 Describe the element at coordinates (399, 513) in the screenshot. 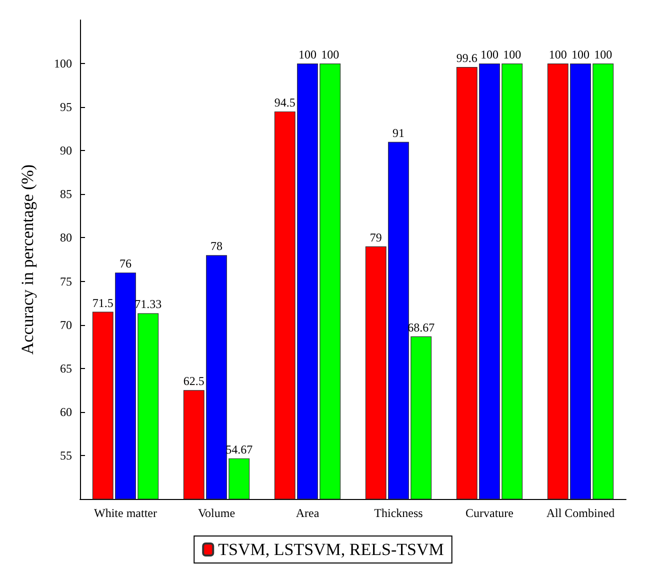

I see `x-tick-label: Thickness` at that location.